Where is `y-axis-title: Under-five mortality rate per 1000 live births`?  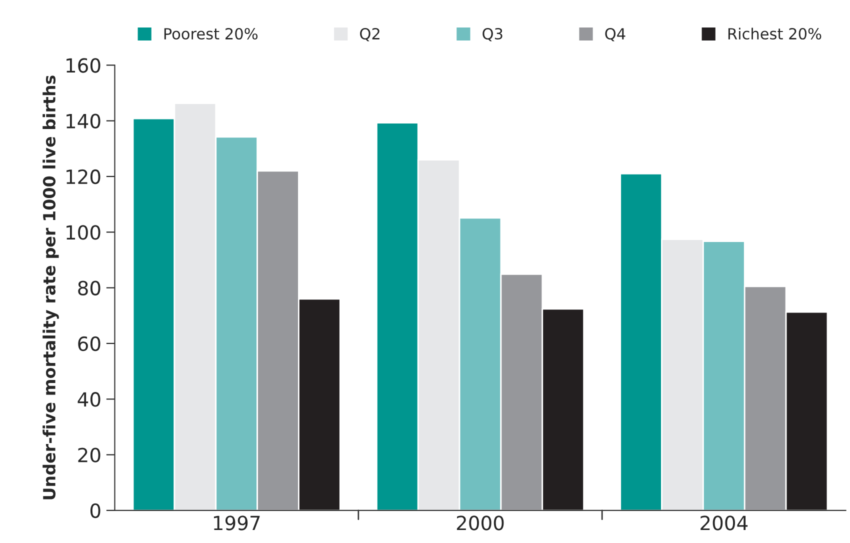 y-axis-title: Under-five mortality rate per 1000 live births is located at coordinates (50, 288).